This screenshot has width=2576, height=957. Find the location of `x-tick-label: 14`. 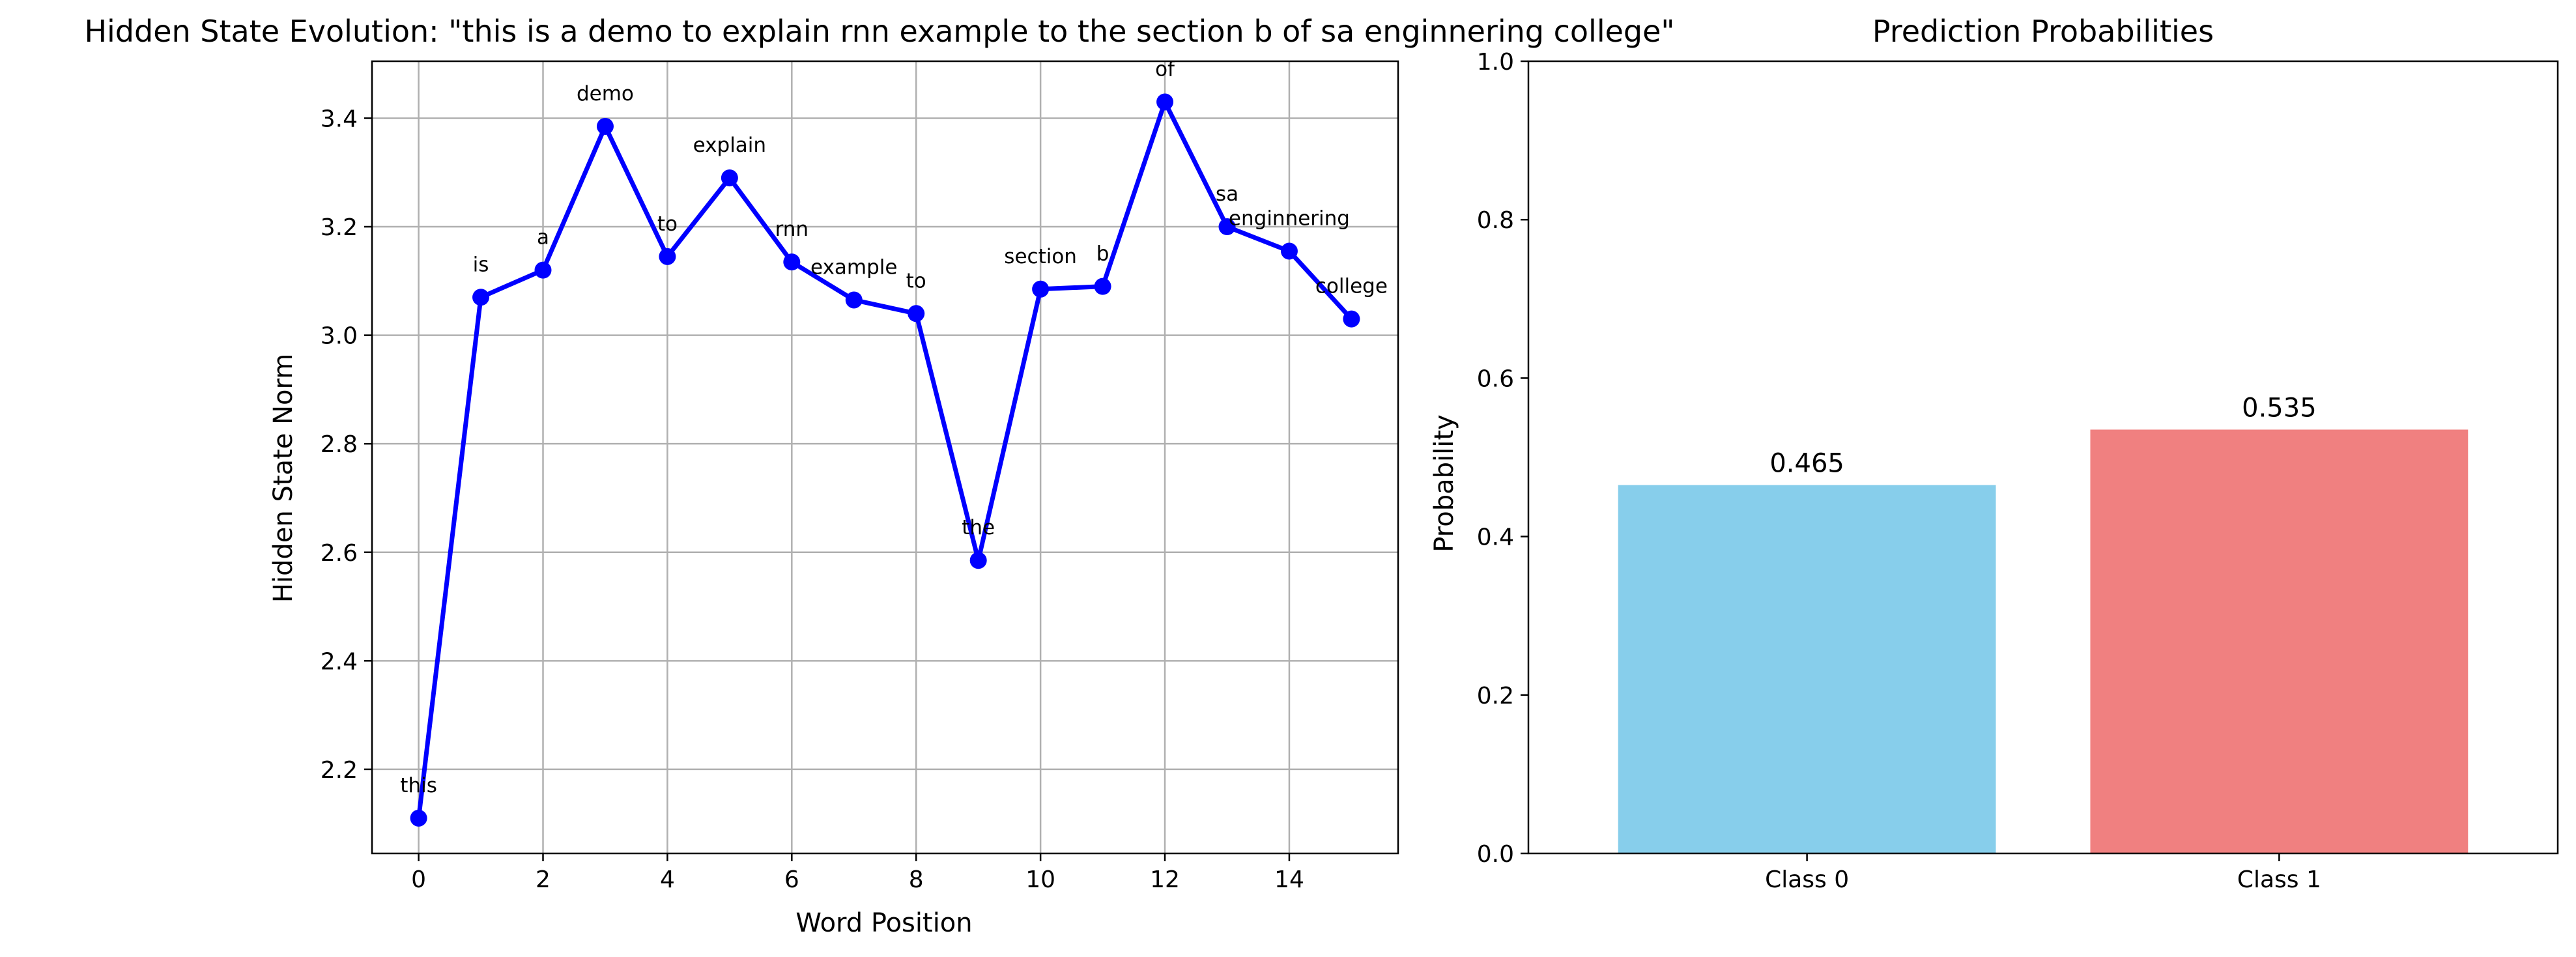

x-tick-label: 14 is located at coordinates (1289, 880).